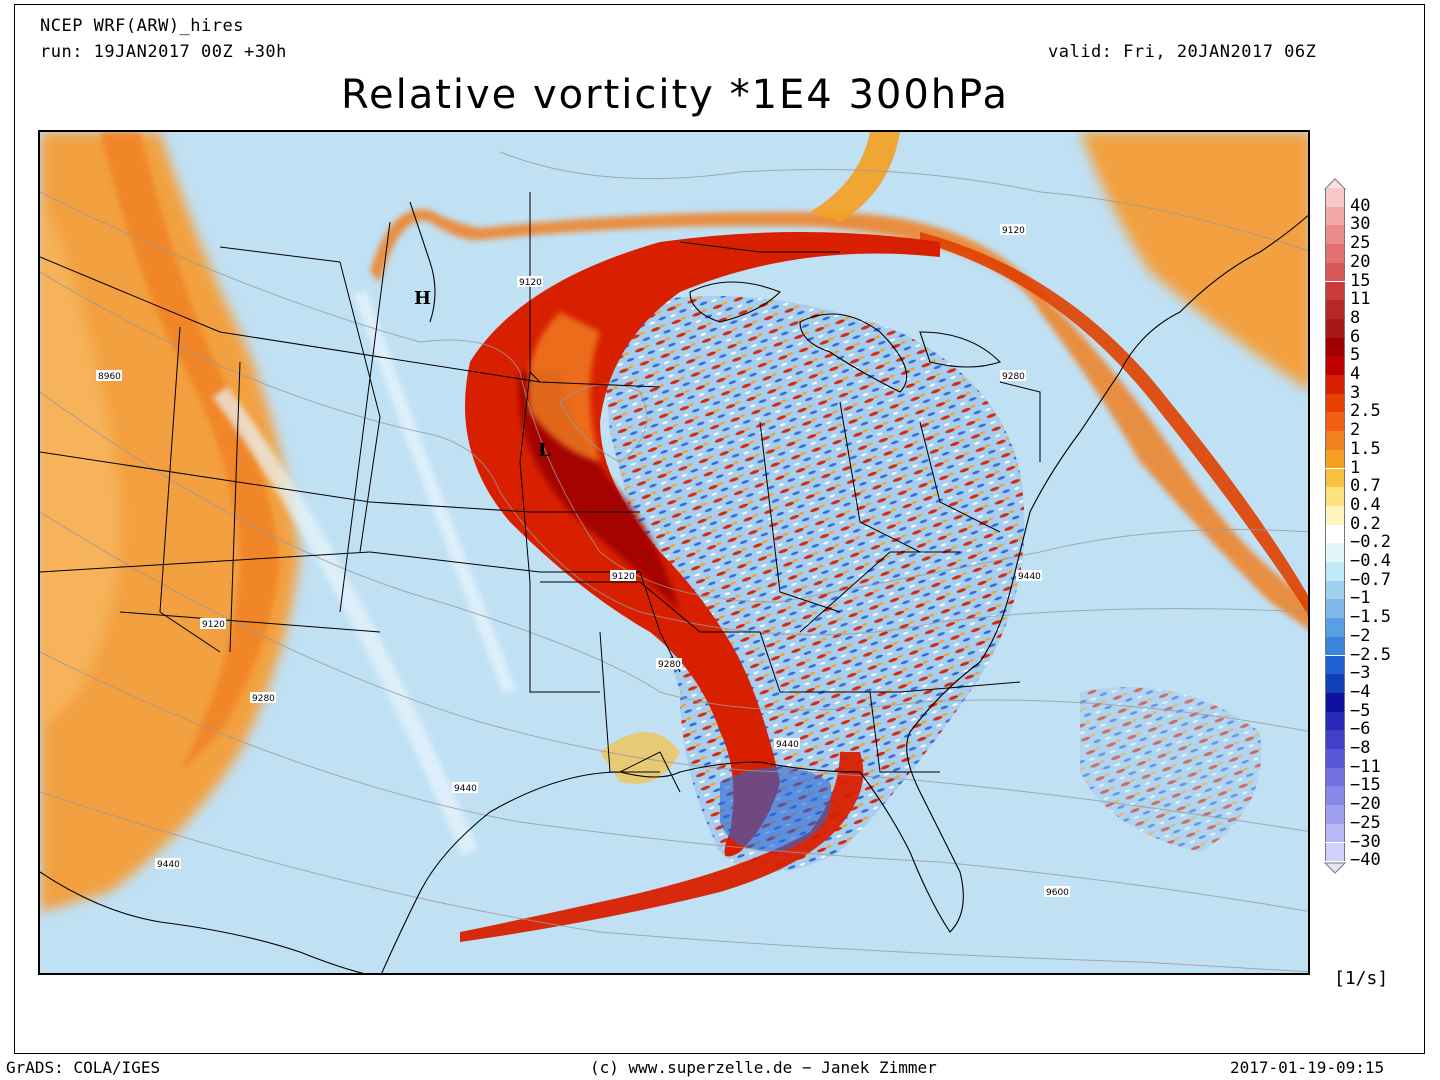 This screenshot has height=1080, width=1440. What do you see at coordinates (1360, 598) in the screenshot?
I see `legend-label: −1` at bounding box center [1360, 598].